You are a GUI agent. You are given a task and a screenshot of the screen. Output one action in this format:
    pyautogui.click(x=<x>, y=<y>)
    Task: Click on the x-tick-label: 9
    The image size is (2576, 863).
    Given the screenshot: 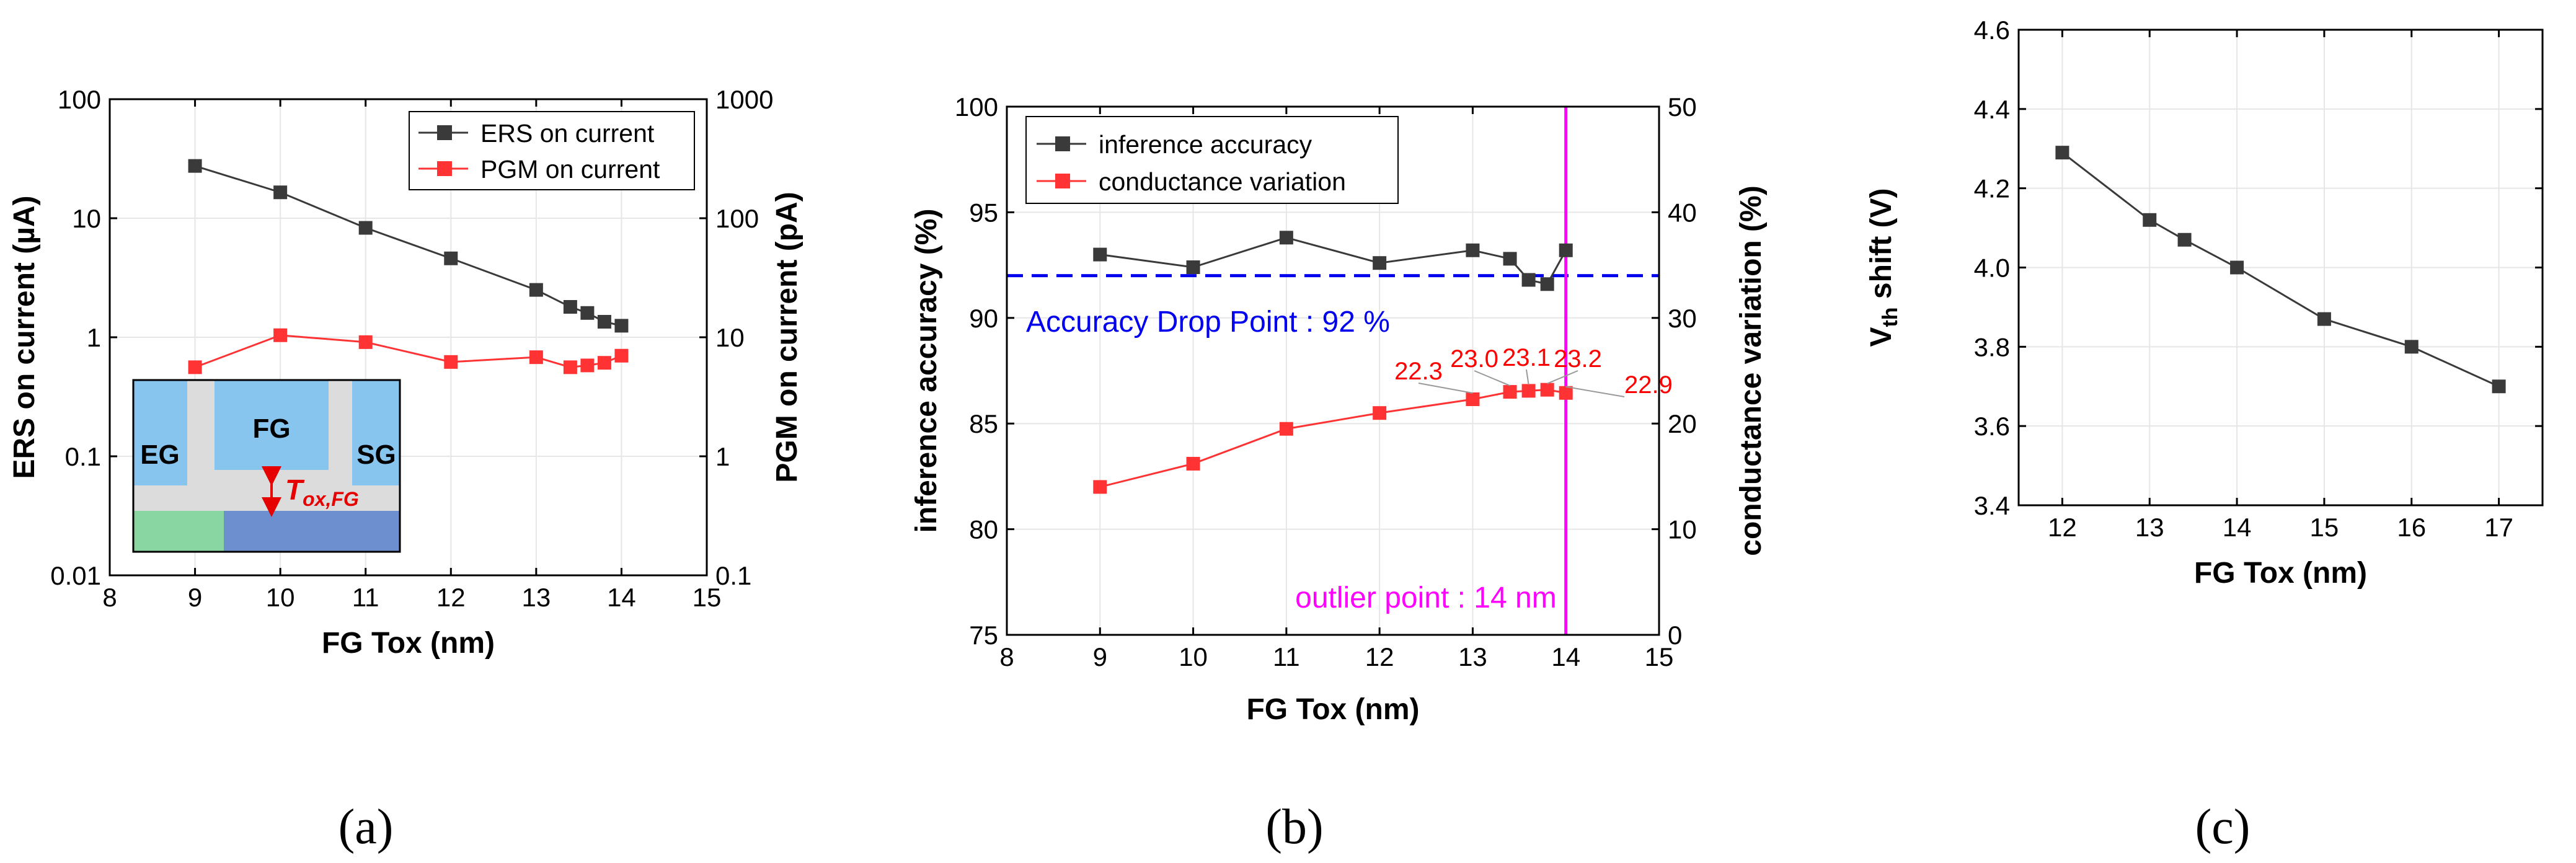 What is the action you would take?
    pyautogui.click(x=1100, y=656)
    